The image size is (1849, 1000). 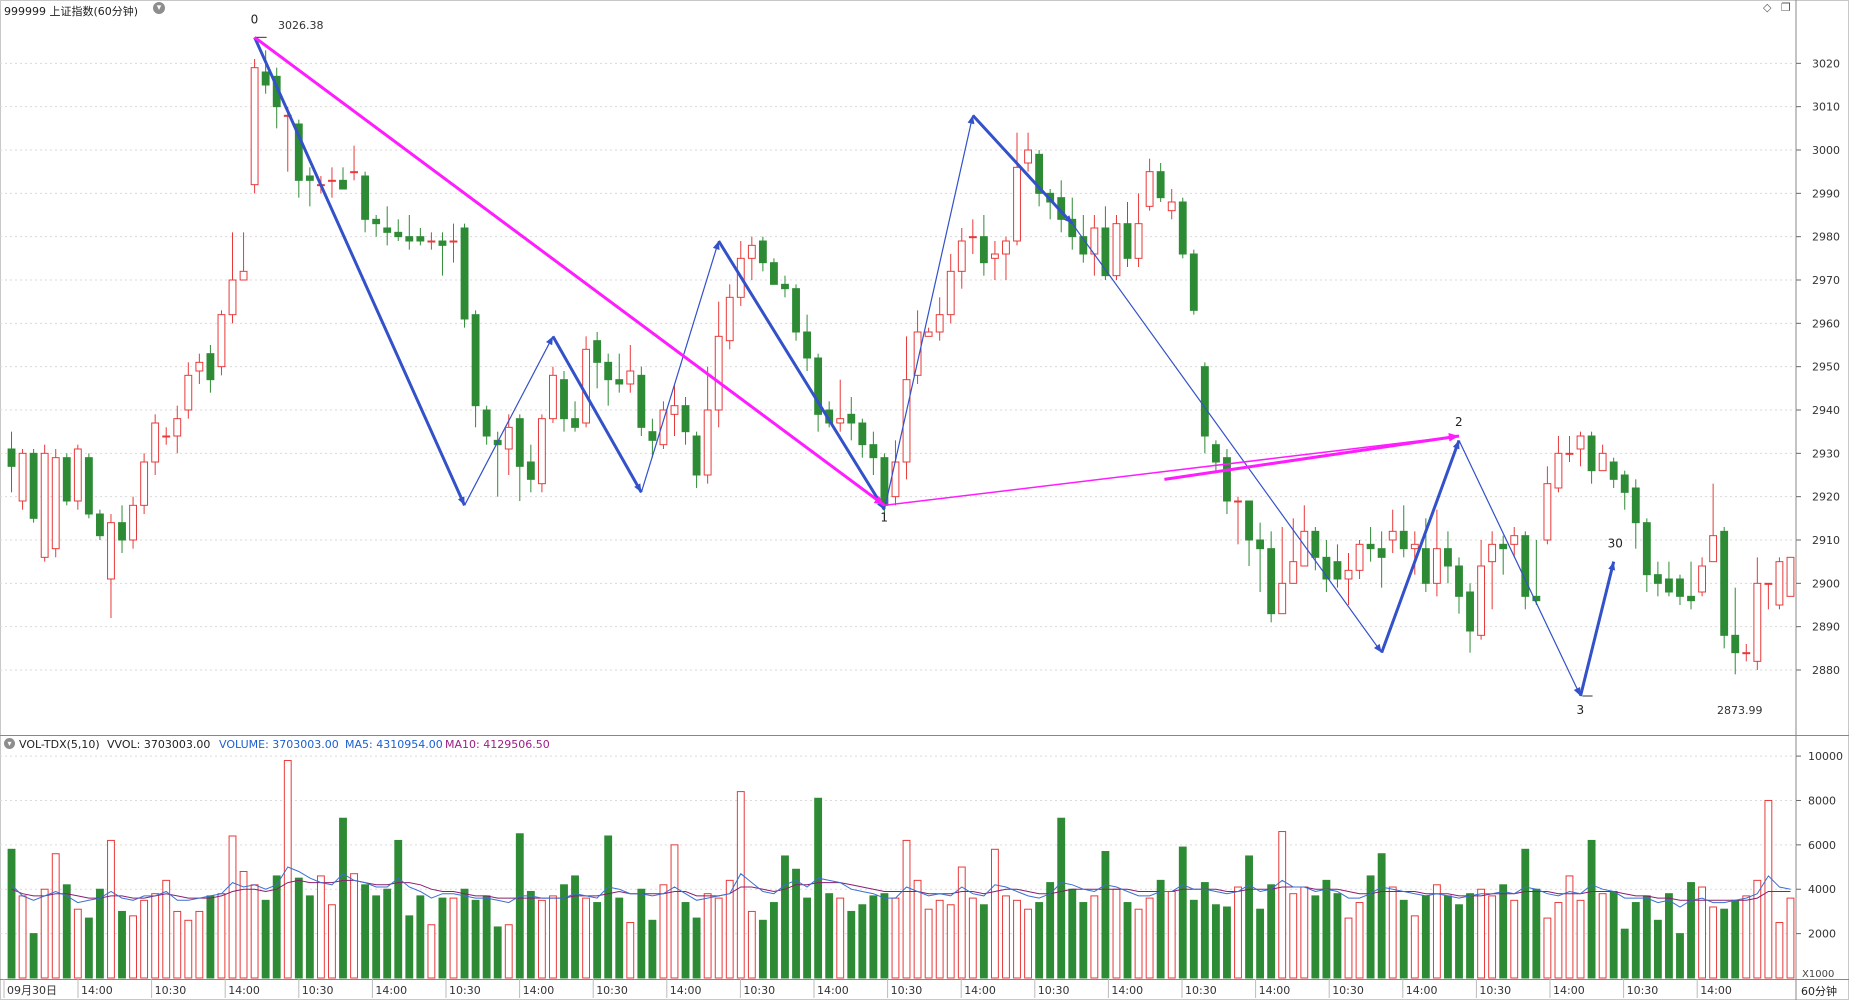 What do you see at coordinates (1767, 7) in the screenshot?
I see `diamond-icon: ◇` at bounding box center [1767, 7].